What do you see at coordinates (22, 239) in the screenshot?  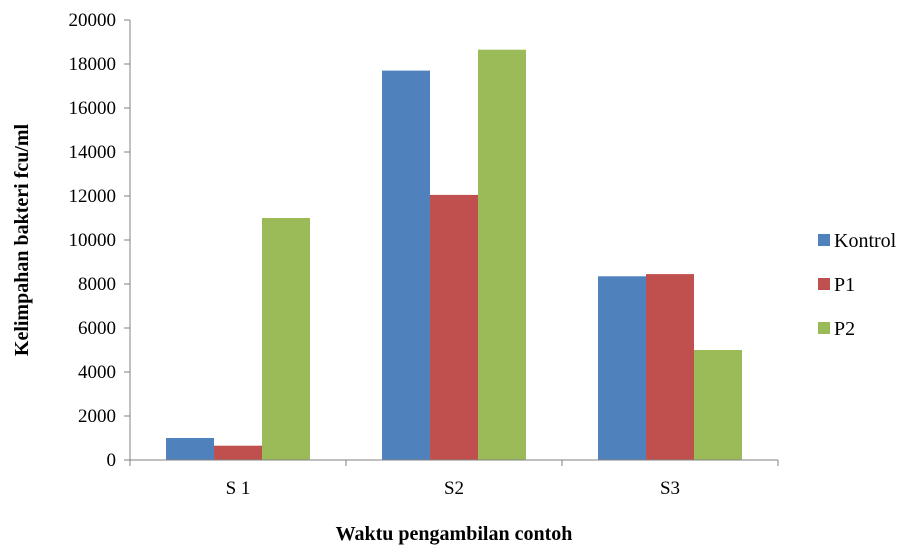 I see `y-axis-title: Kelimpahan bakteri fcu/ml` at bounding box center [22, 239].